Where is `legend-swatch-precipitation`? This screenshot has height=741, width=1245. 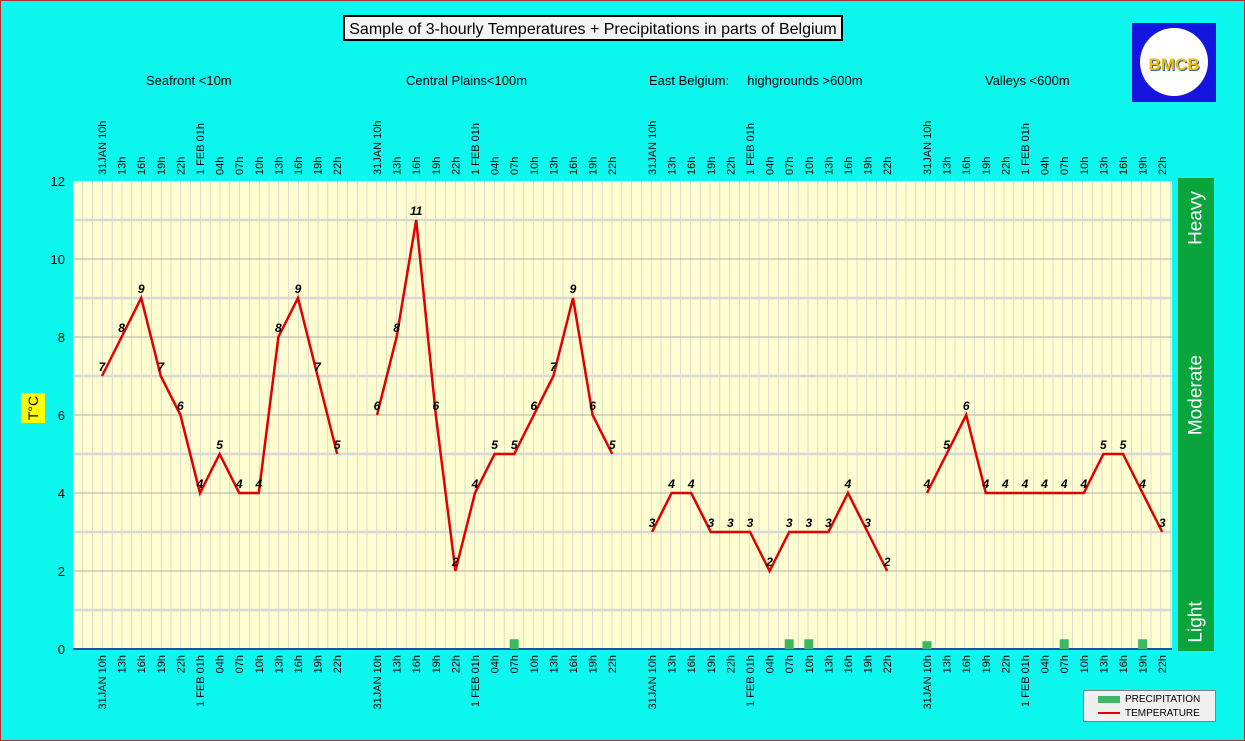 legend-swatch-precipitation is located at coordinates (1109, 699).